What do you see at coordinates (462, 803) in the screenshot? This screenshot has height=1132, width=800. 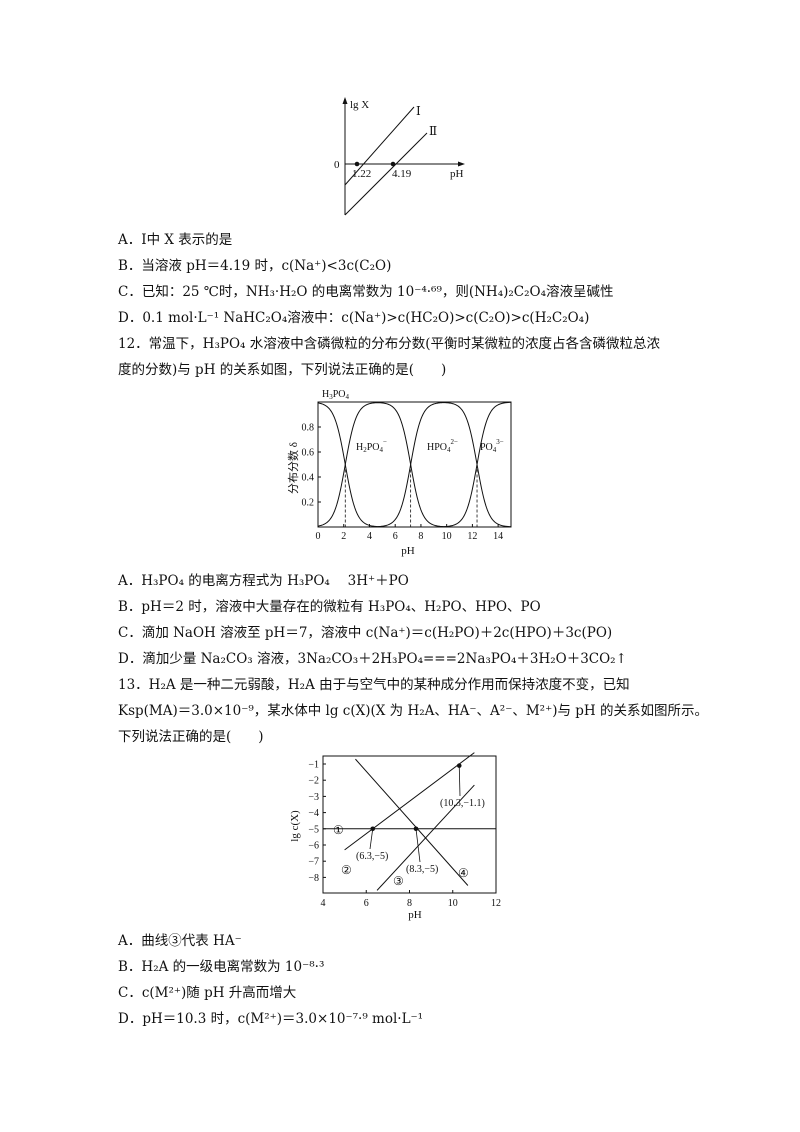 I see `point-label-3: (10.3,−1.1)` at bounding box center [462, 803].